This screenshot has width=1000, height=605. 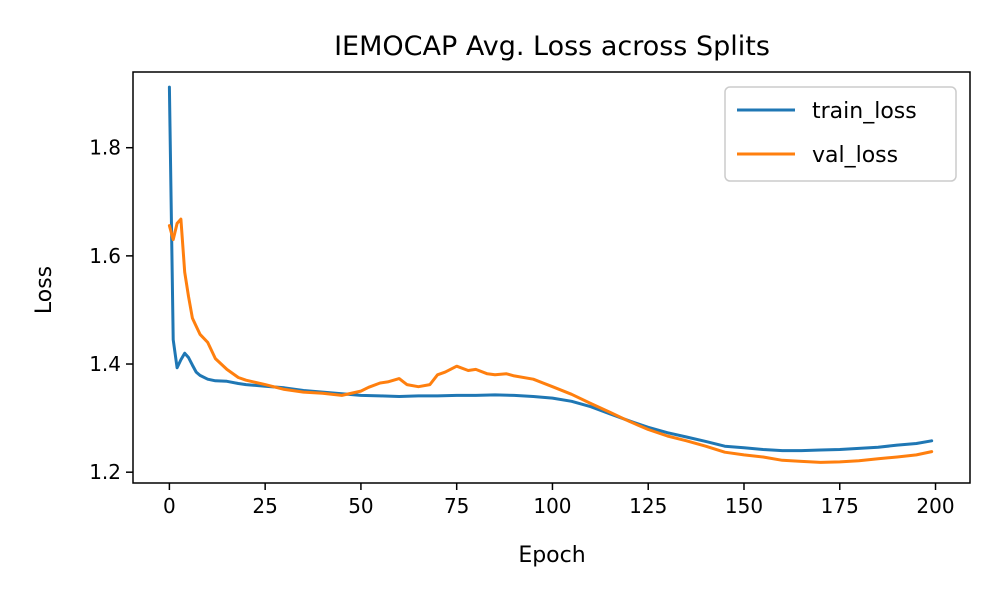 I want to click on y-tick-label: 1.6, so click(x=105, y=256).